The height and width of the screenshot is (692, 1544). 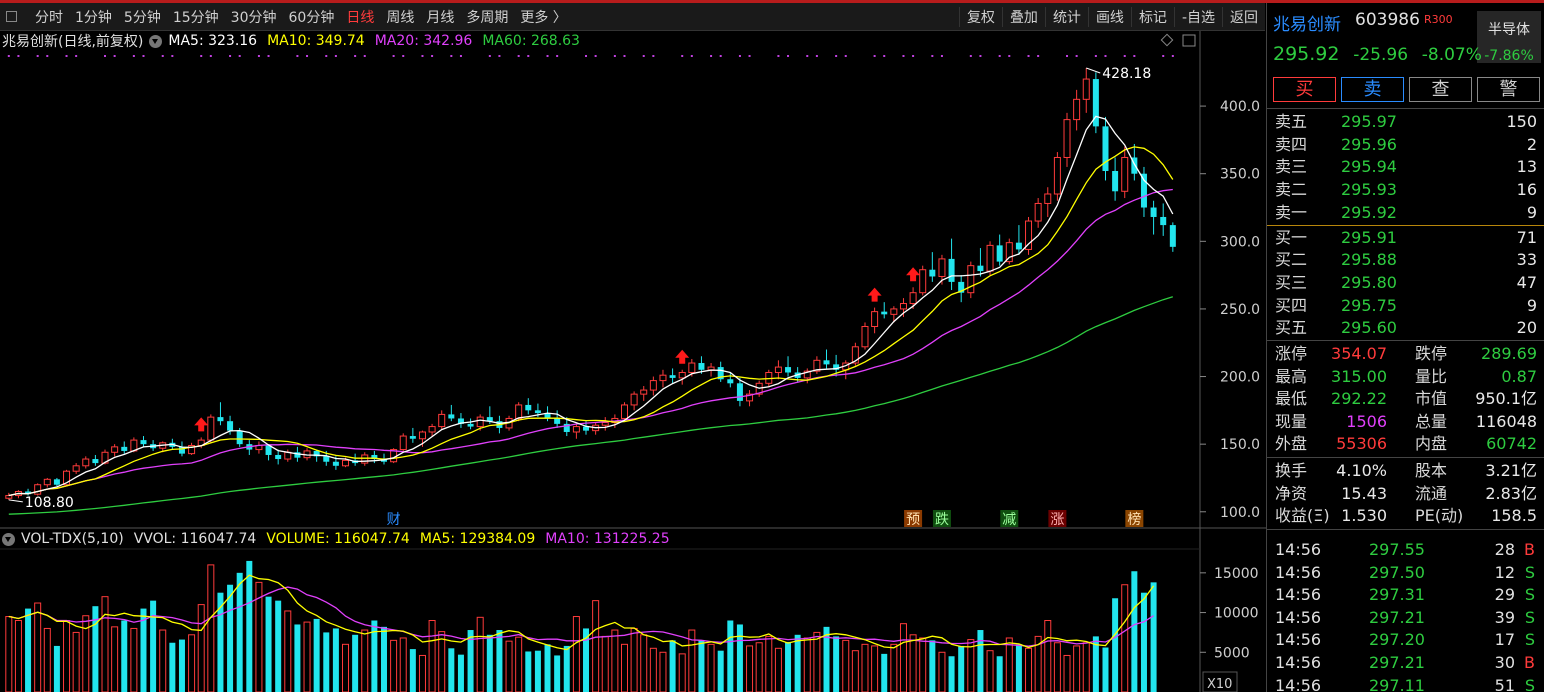 What do you see at coordinates (1406, 212) in the screenshot?
I see `ask-row: 卖一 295.92 9` at bounding box center [1406, 212].